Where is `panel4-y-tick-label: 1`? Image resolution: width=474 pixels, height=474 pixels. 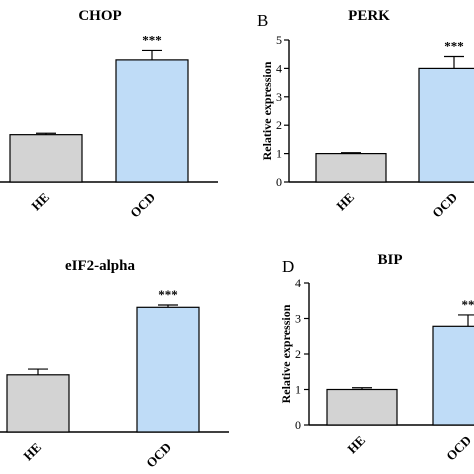 panel4-y-tick-label: 1 is located at coordinates (298, 390).